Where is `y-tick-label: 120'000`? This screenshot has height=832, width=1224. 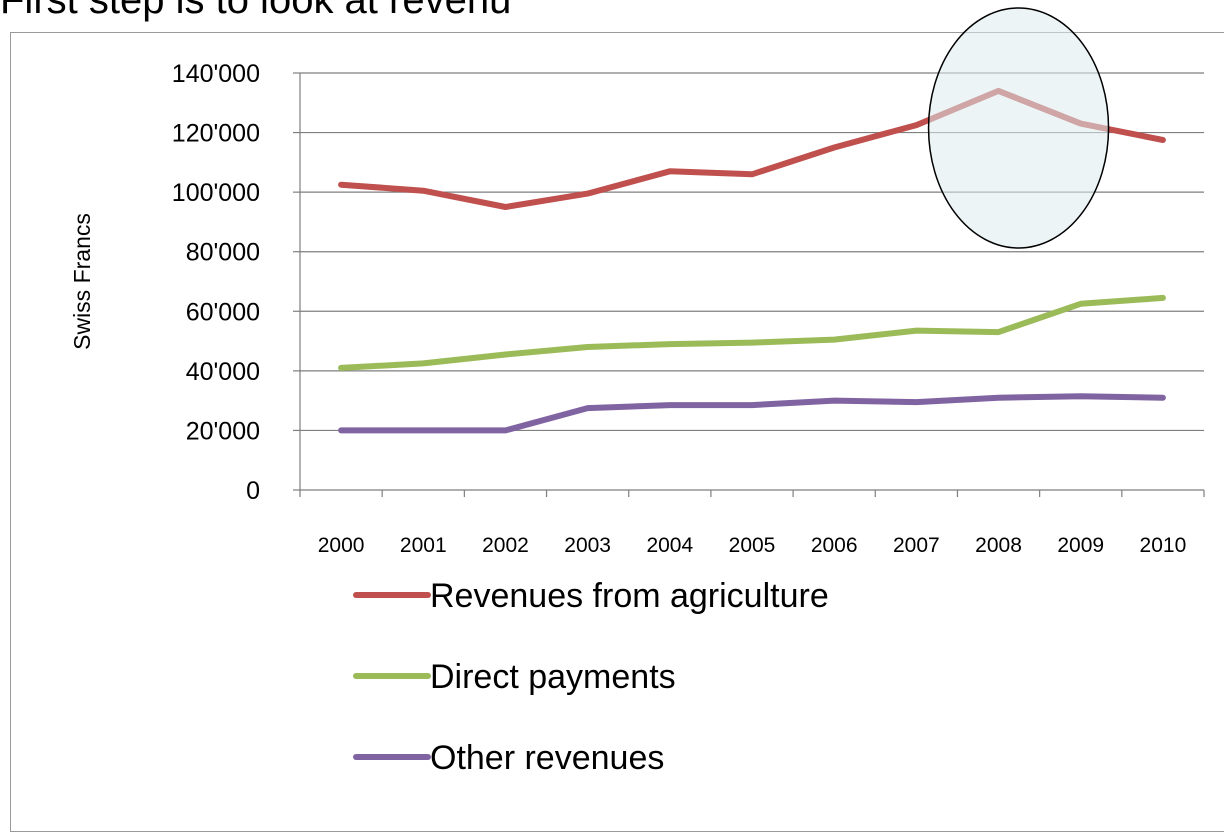
y-tick-label: 120'000 is located at coordinates (216, 134).